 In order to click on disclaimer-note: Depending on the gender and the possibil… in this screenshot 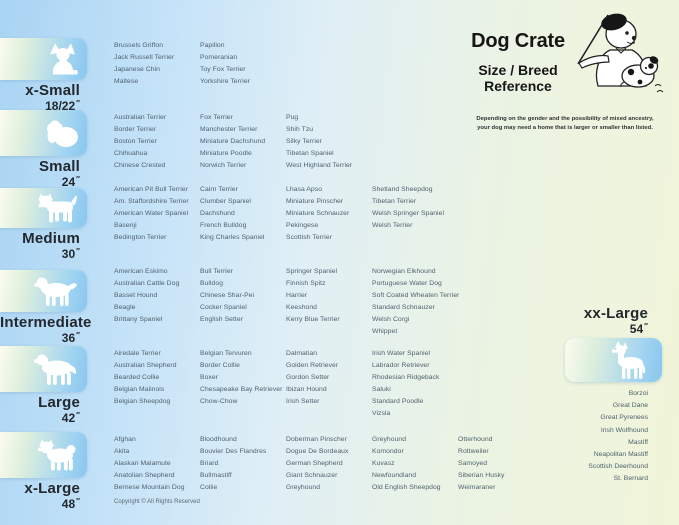, I will do `click(565, 123)`.